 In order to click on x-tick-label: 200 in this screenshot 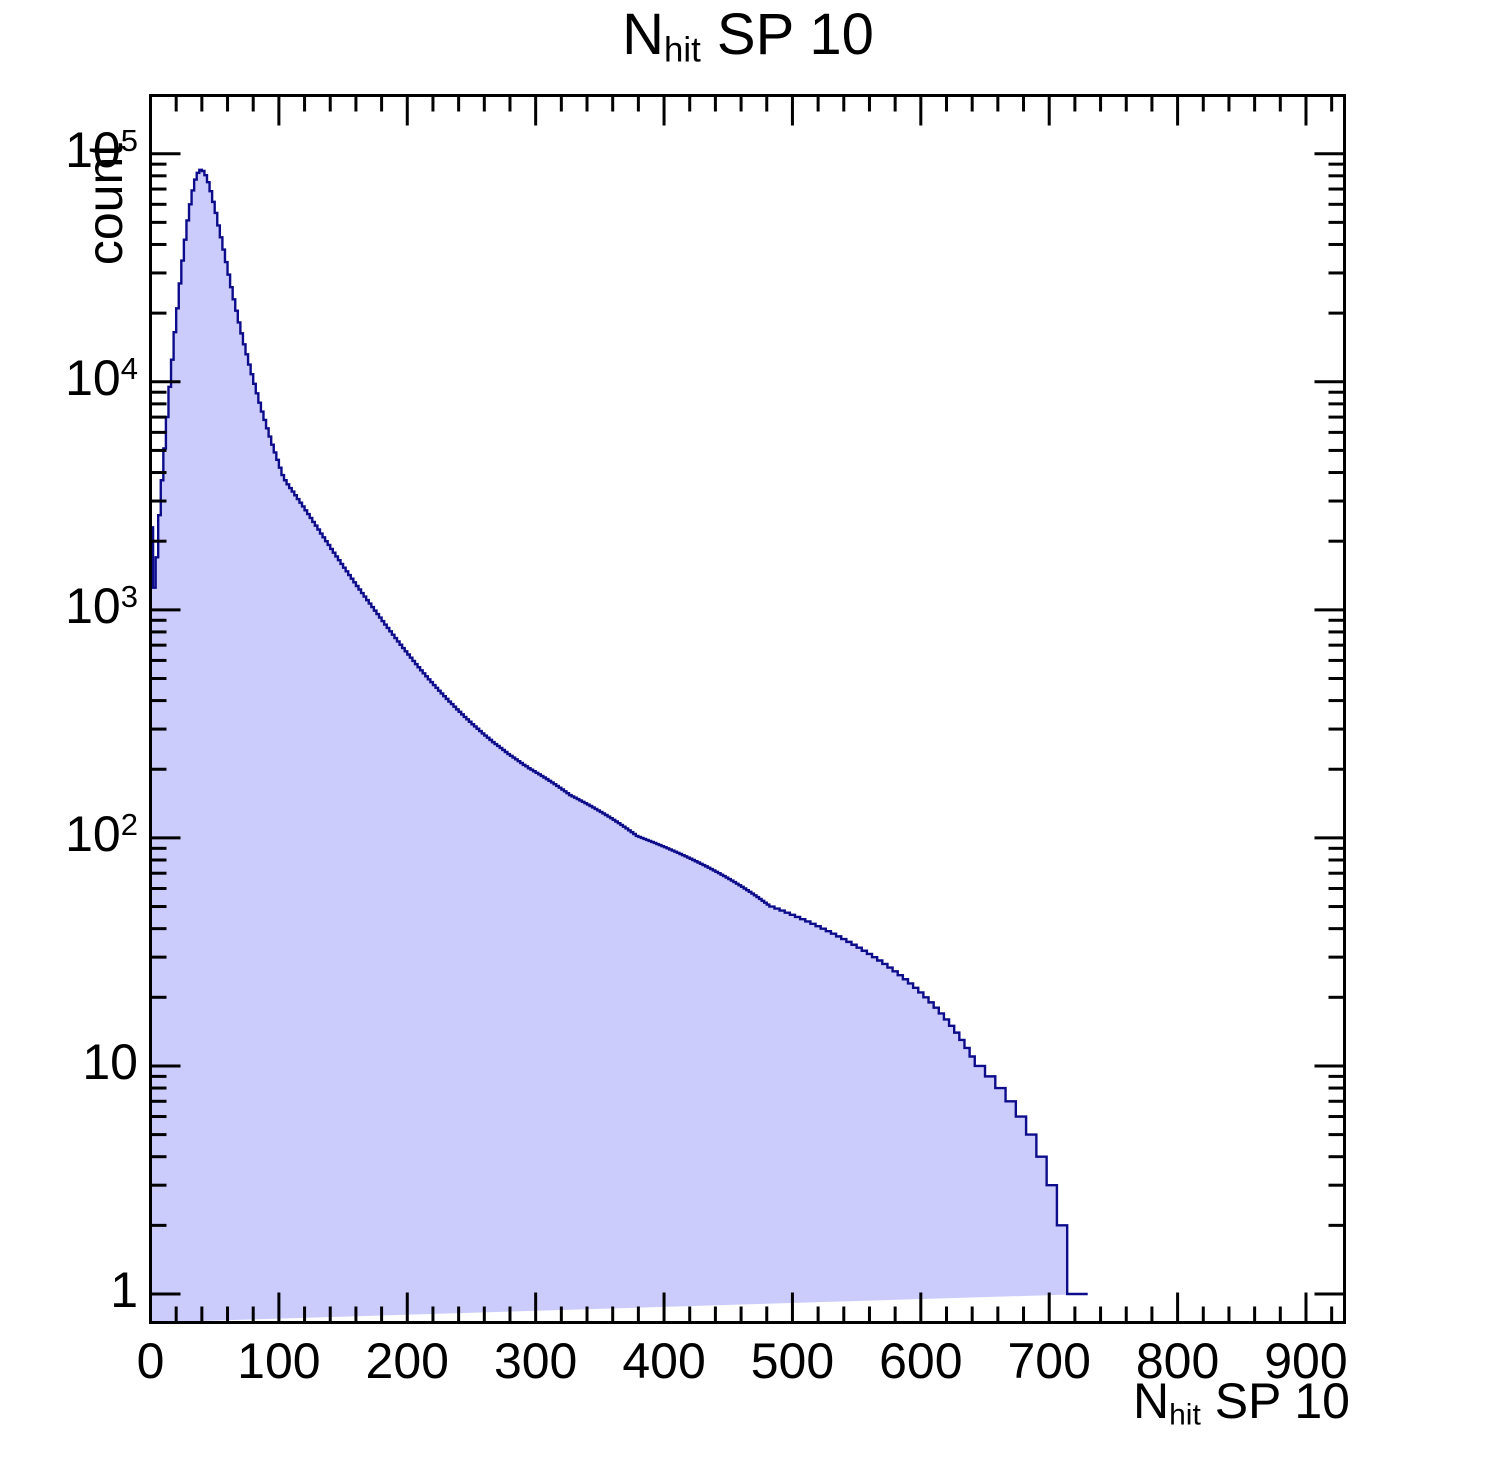, I will do `click(407, 1361)`.